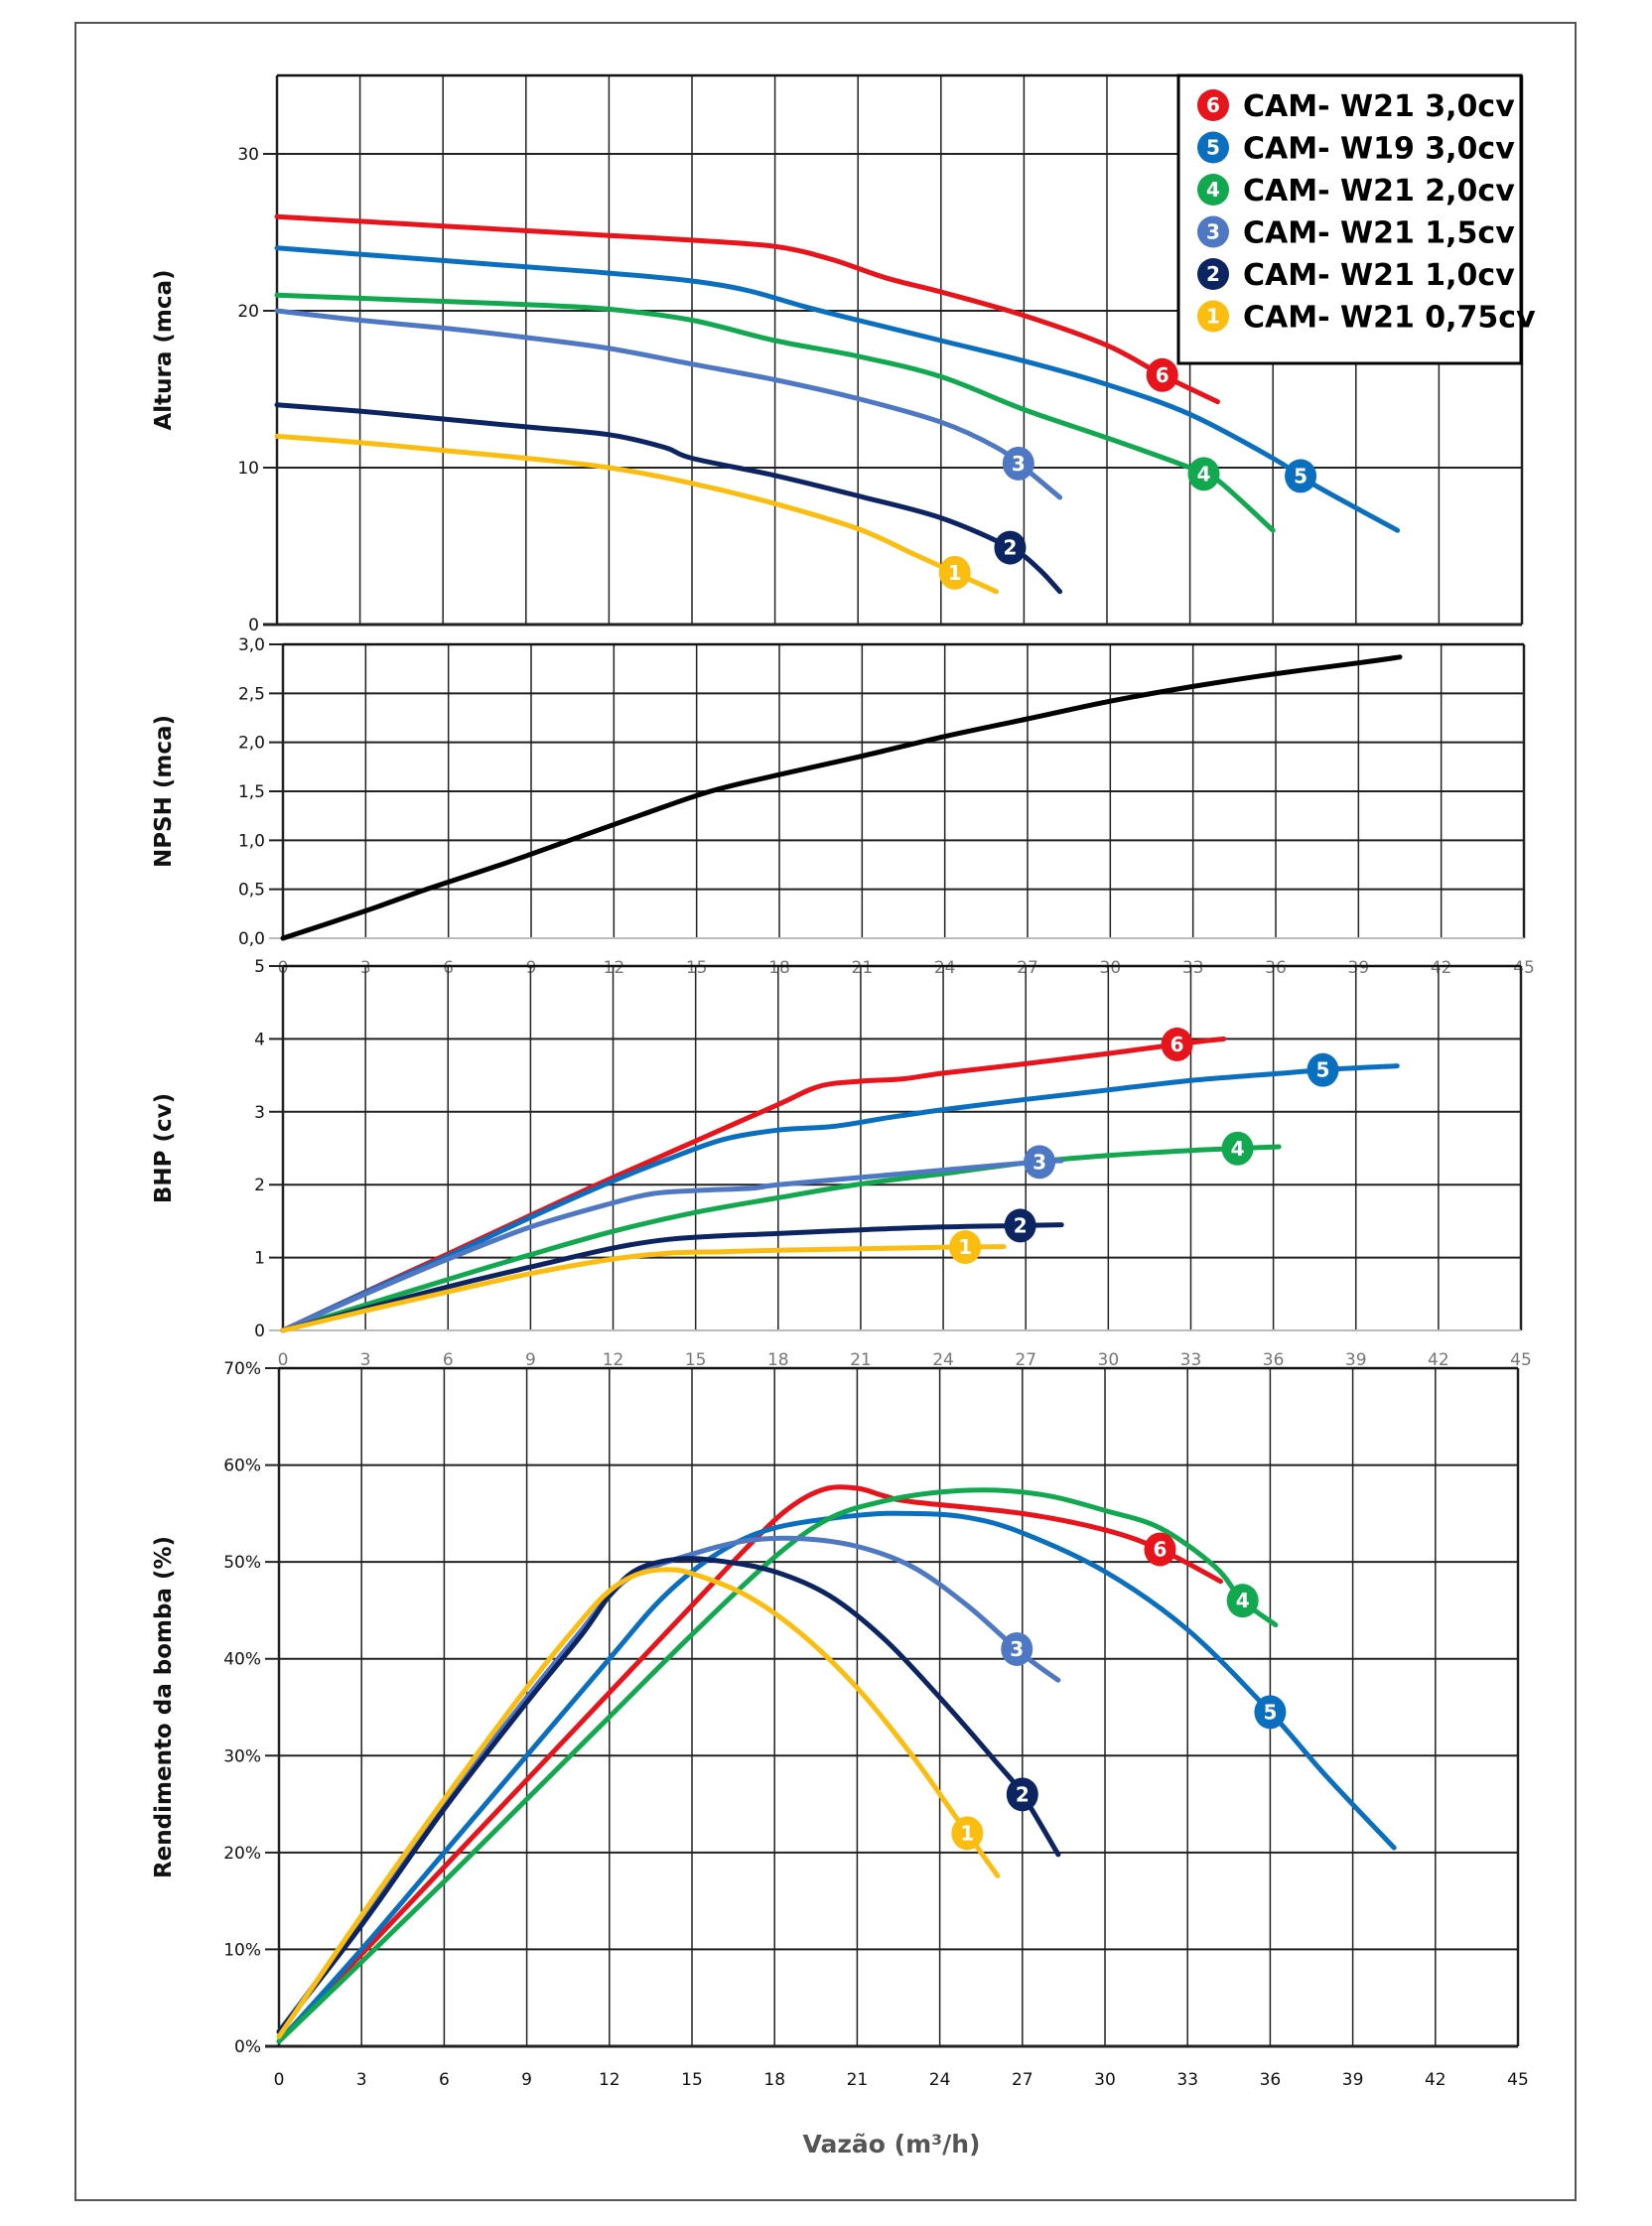 This screenshot has height=2226, width=1652. Describe the element at coordinates (260, 1039) in the screenshot. I see `y-tick-label: 4` at that location.